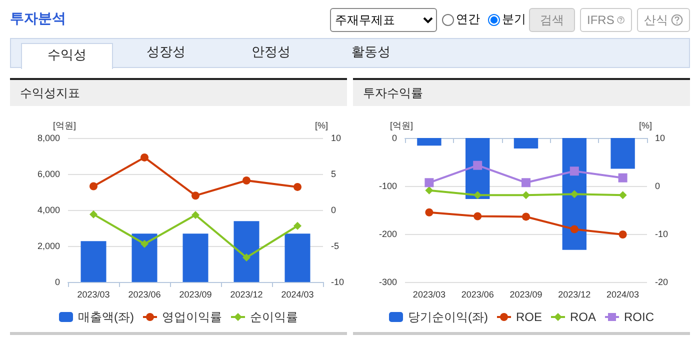  I want to click on legend-label: 영업이익률, so click(192, 317).